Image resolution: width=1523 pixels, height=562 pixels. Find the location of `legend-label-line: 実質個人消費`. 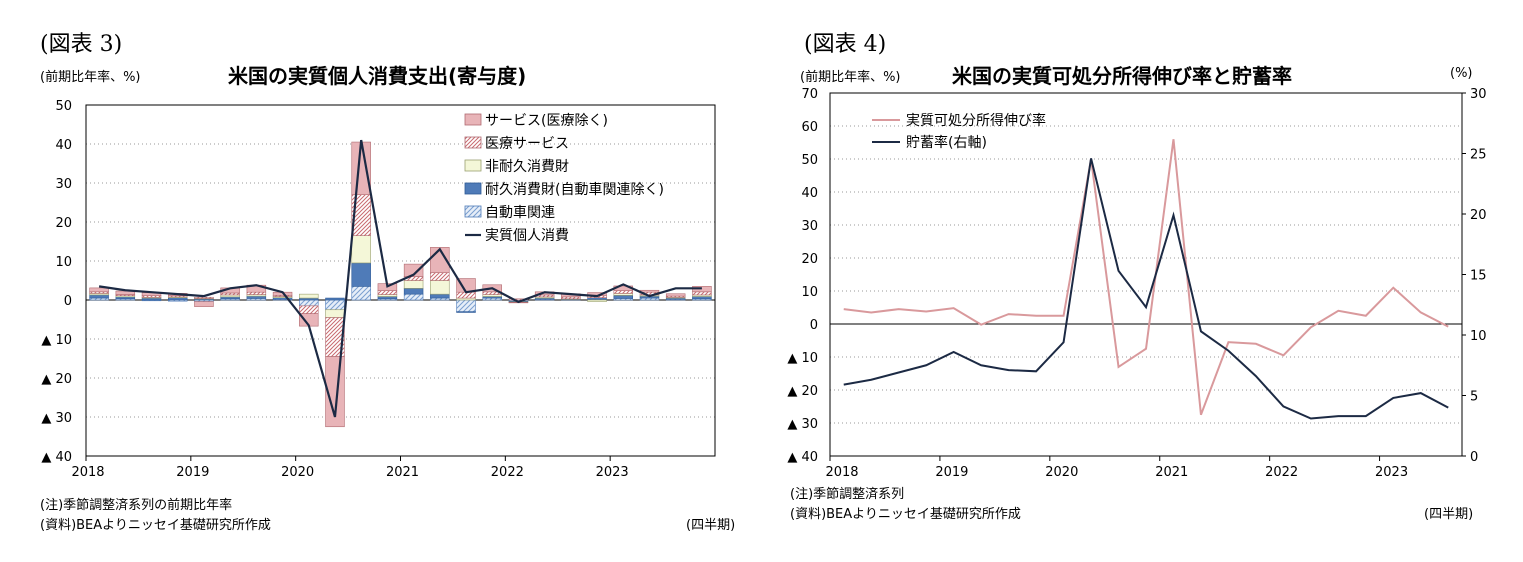

legend-label-line: 実質個人消費 is located at coordinates (527, 236).